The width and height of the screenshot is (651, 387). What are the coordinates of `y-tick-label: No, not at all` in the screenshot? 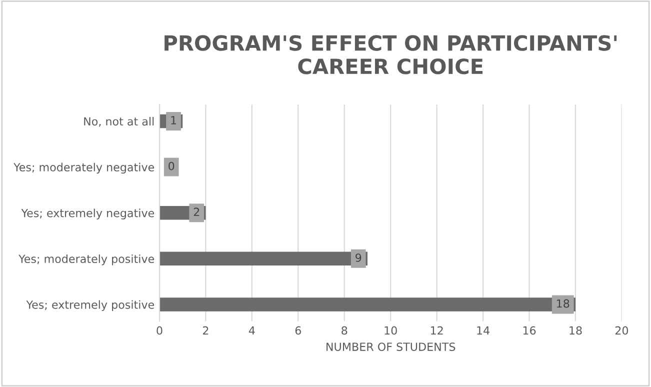 It's located at (119, 121).